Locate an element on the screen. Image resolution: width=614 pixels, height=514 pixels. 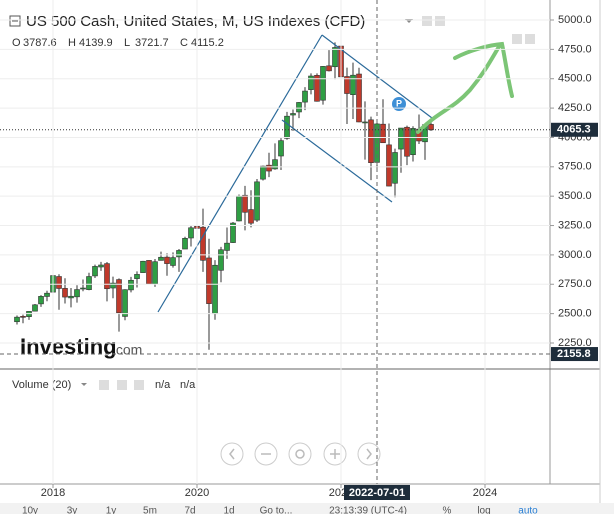
toolbar-item: 1d is located at coordinates (228, 510).